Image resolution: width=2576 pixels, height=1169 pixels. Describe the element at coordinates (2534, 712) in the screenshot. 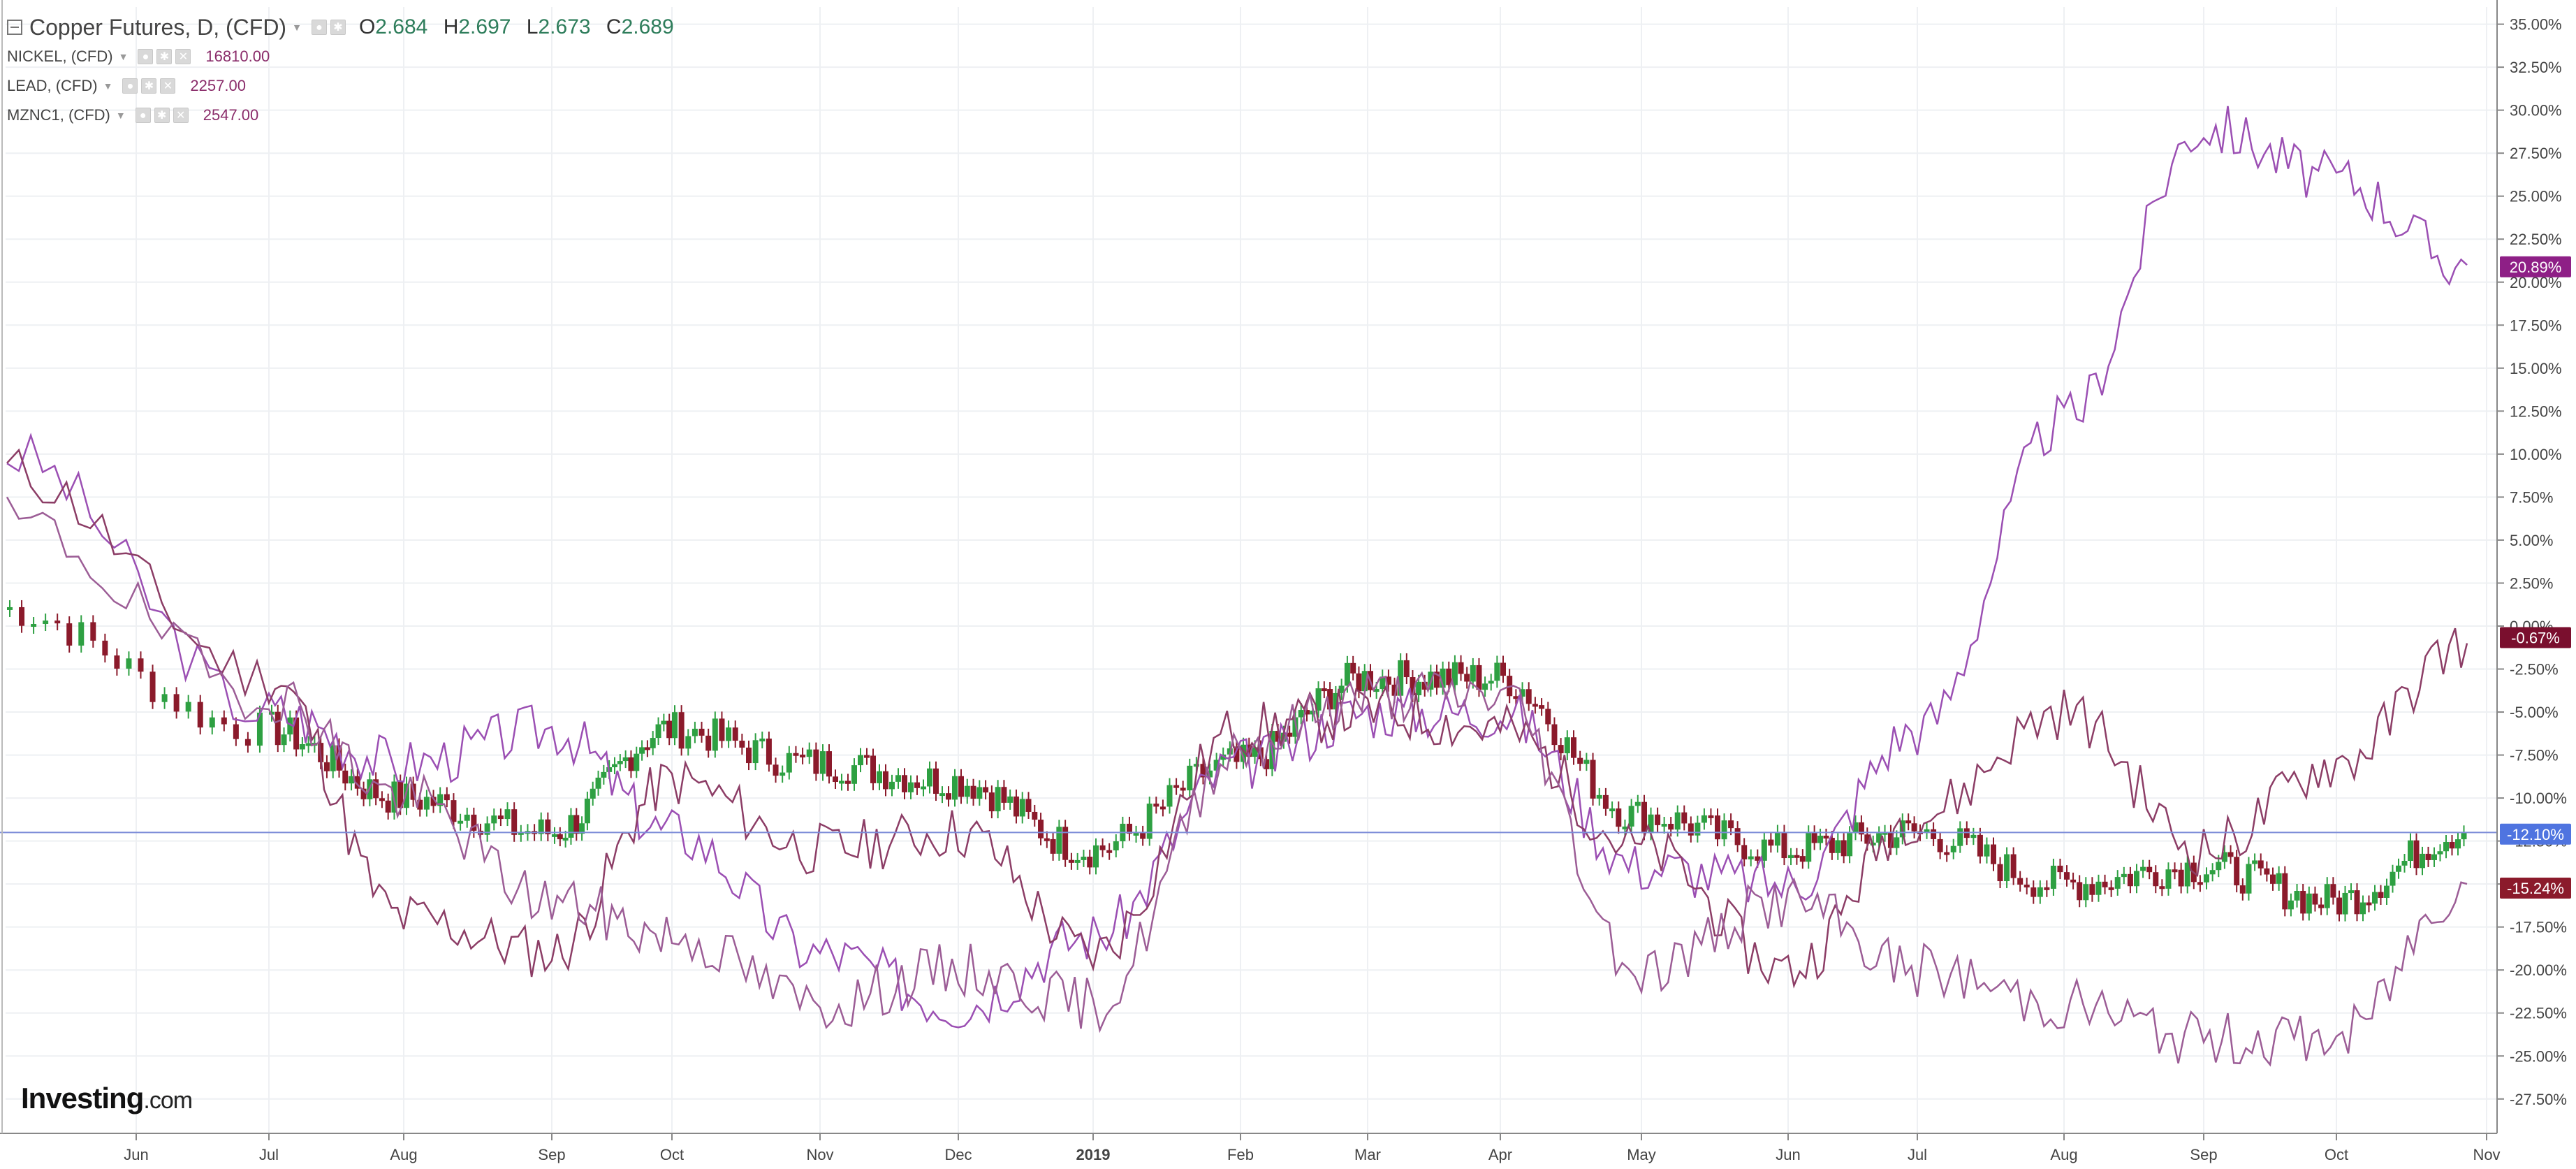

I see `y-tick-label: -5.00%` at that location.